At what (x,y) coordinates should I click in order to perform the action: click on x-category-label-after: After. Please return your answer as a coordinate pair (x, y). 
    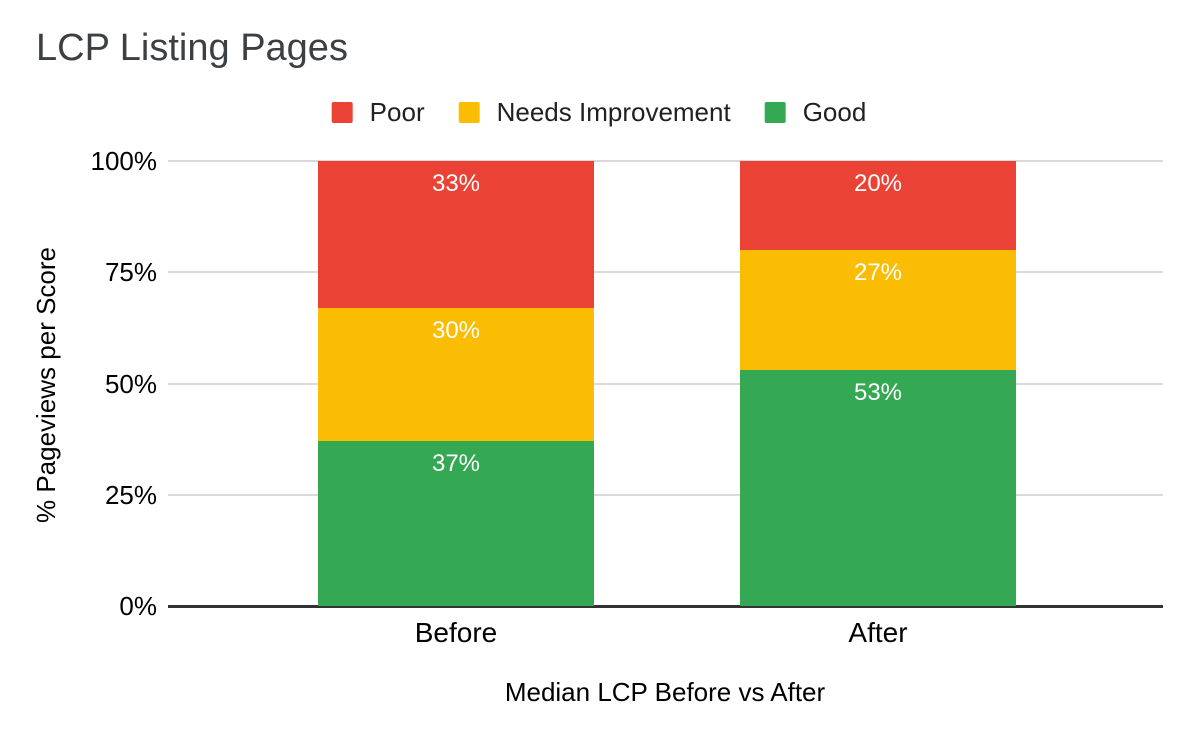
    Looking at the image, I should click on (878, 632).